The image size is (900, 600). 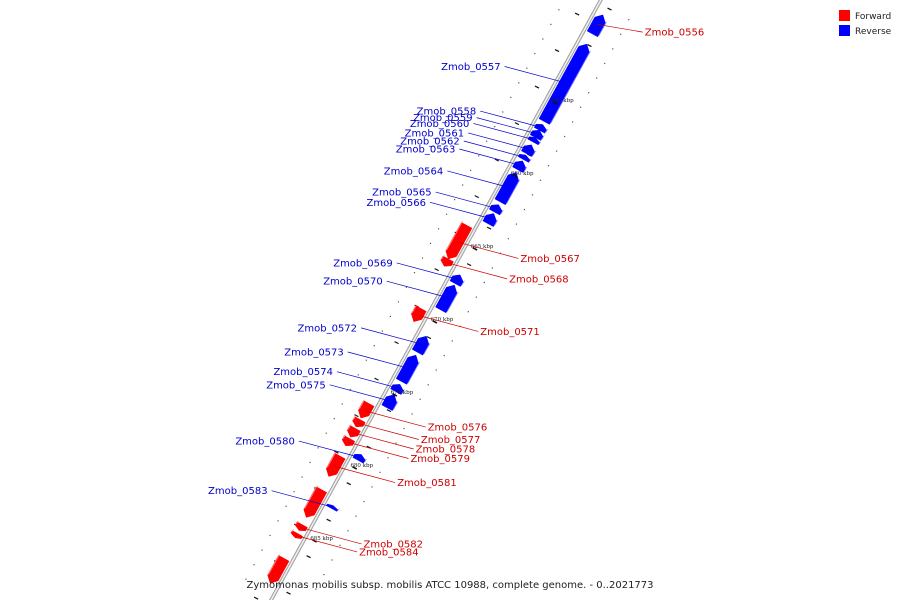 What do you see at coordinates (443, 118) in the screenshot?
I see `gene-label: Zmob_0559` at bounding box center [443, 118].